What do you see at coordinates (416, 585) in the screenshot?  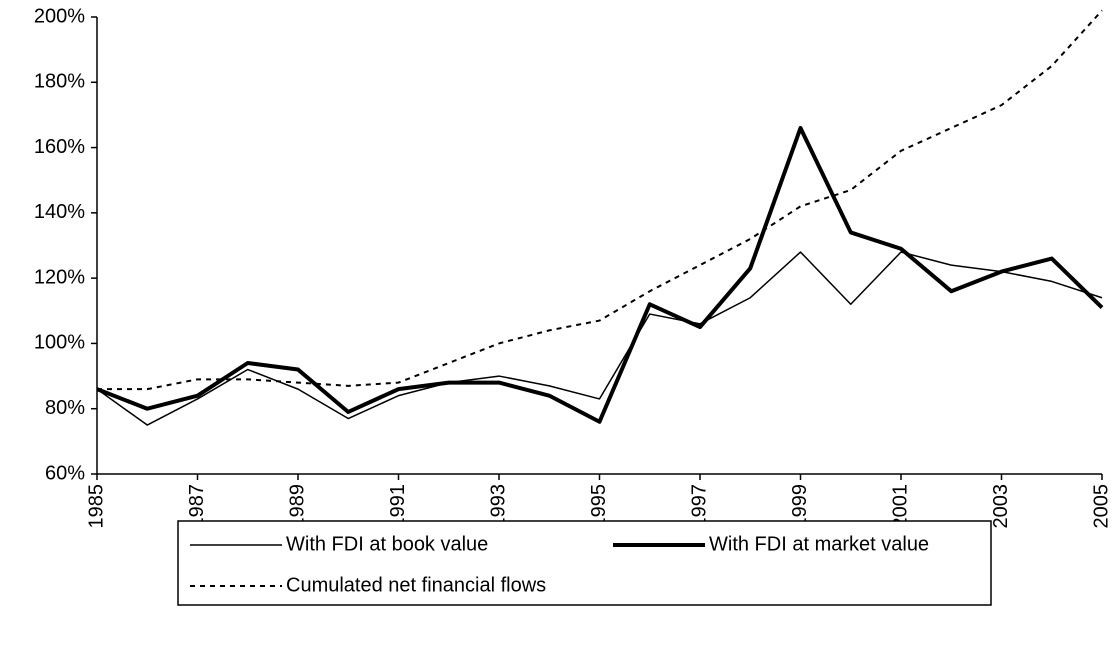 I see `legend-label: Cumulated net financial flows` at bounding box center [416, 585].